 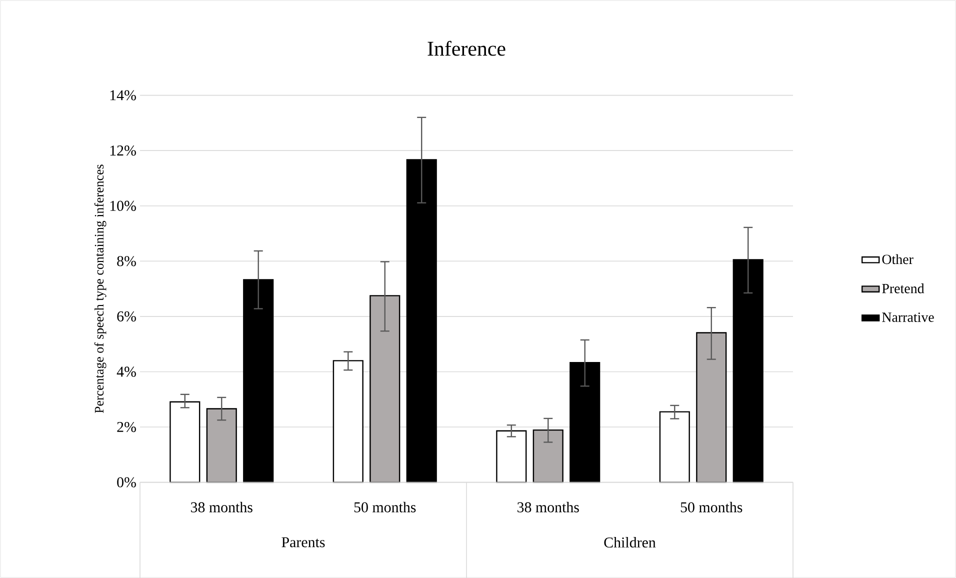 What do you see at coordinates (126, 427) in the screenshot?
I see `y-tick-label: 2%` at bounding box center [126, 427].